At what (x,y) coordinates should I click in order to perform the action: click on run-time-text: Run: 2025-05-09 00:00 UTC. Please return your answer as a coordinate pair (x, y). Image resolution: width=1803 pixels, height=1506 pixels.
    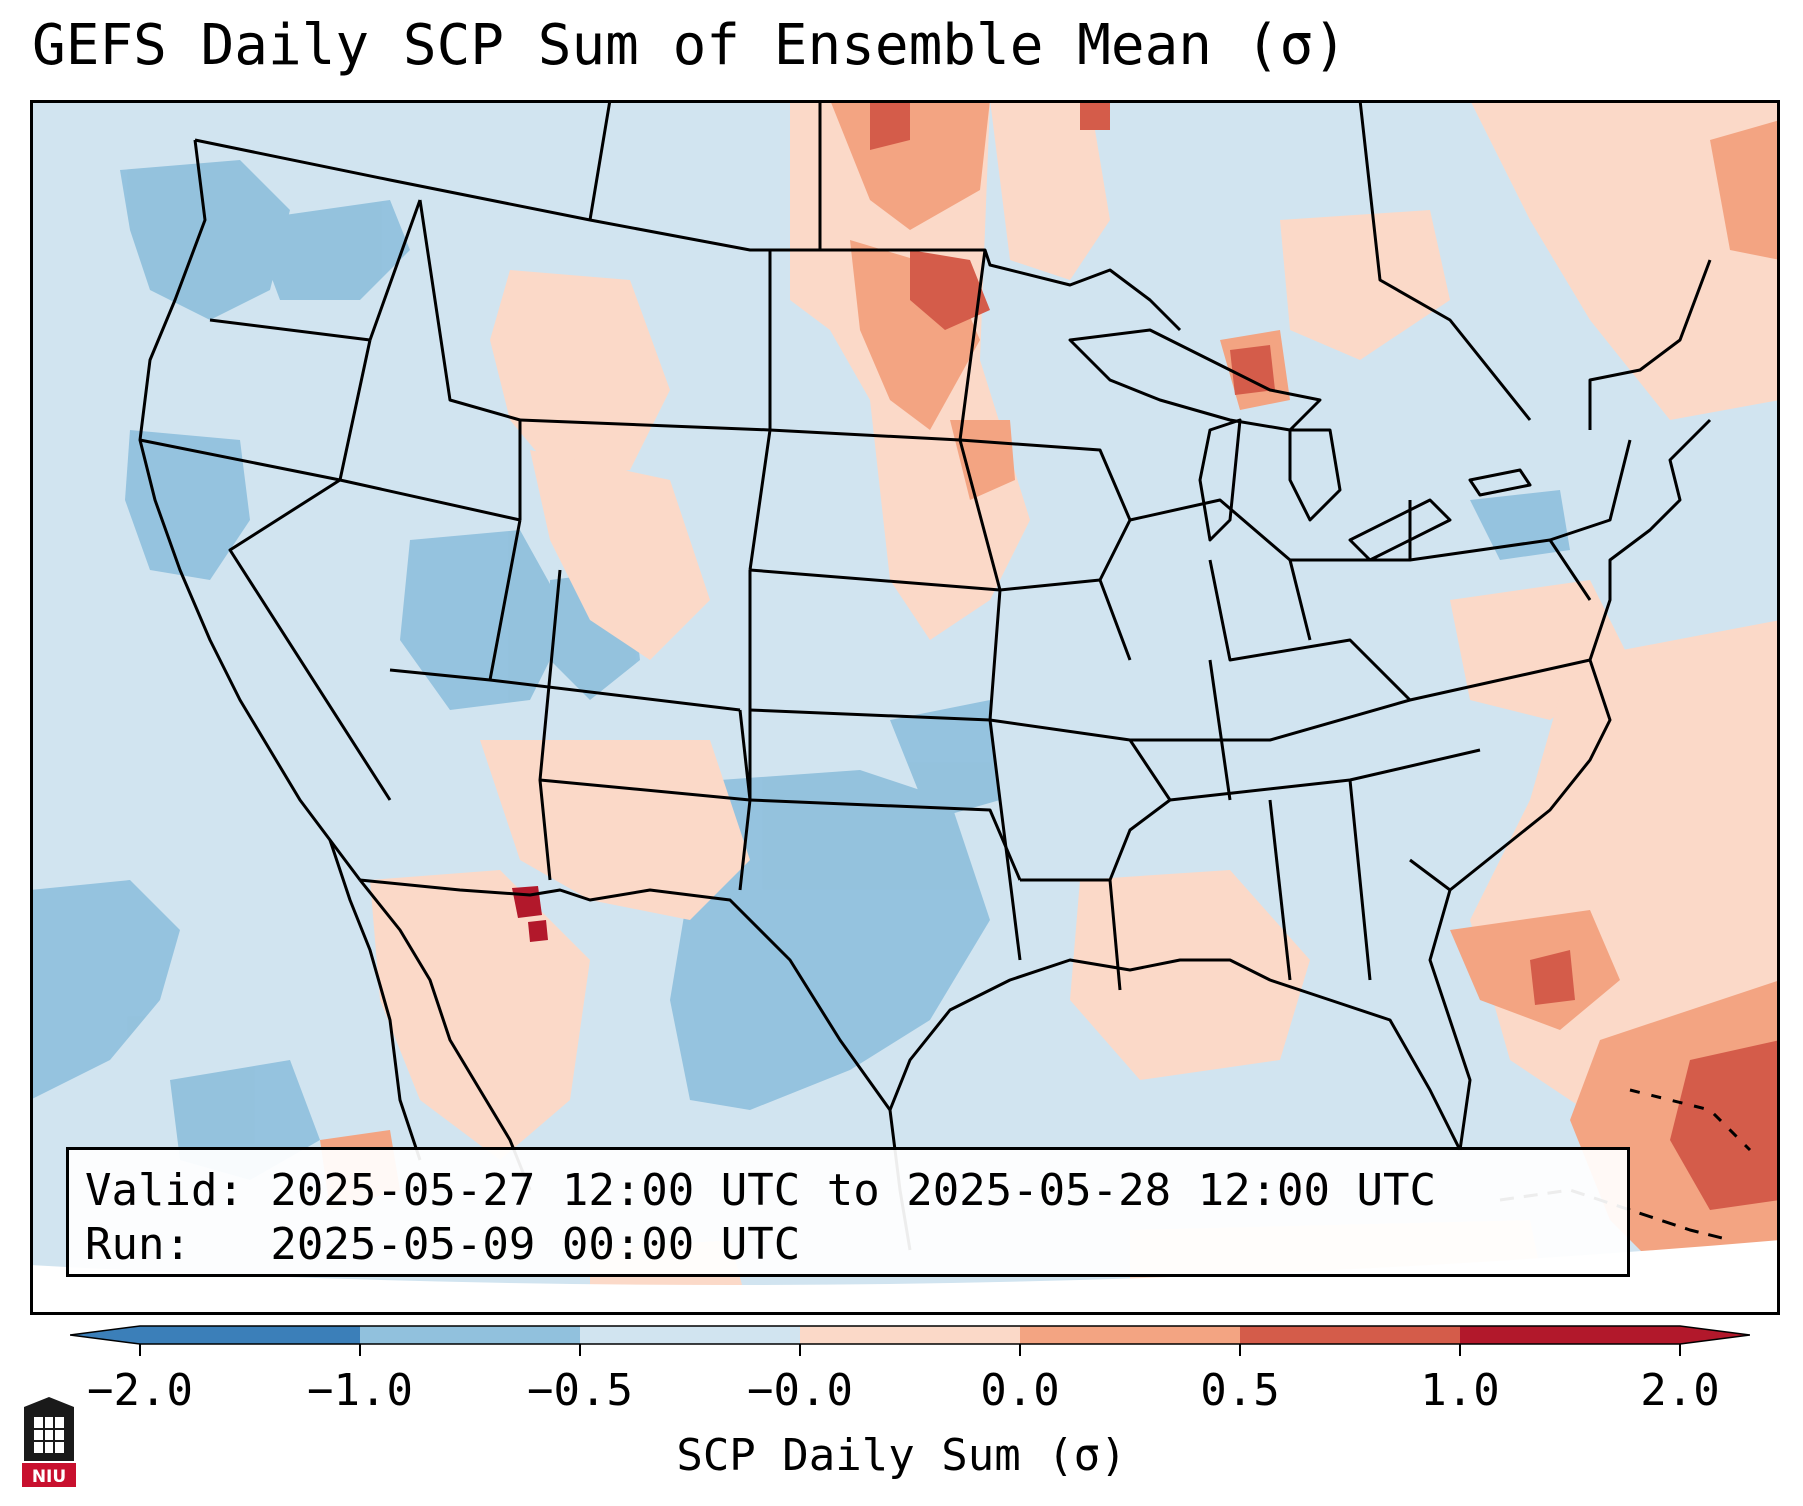
    Looking at the image, I should click on (443, 1244).